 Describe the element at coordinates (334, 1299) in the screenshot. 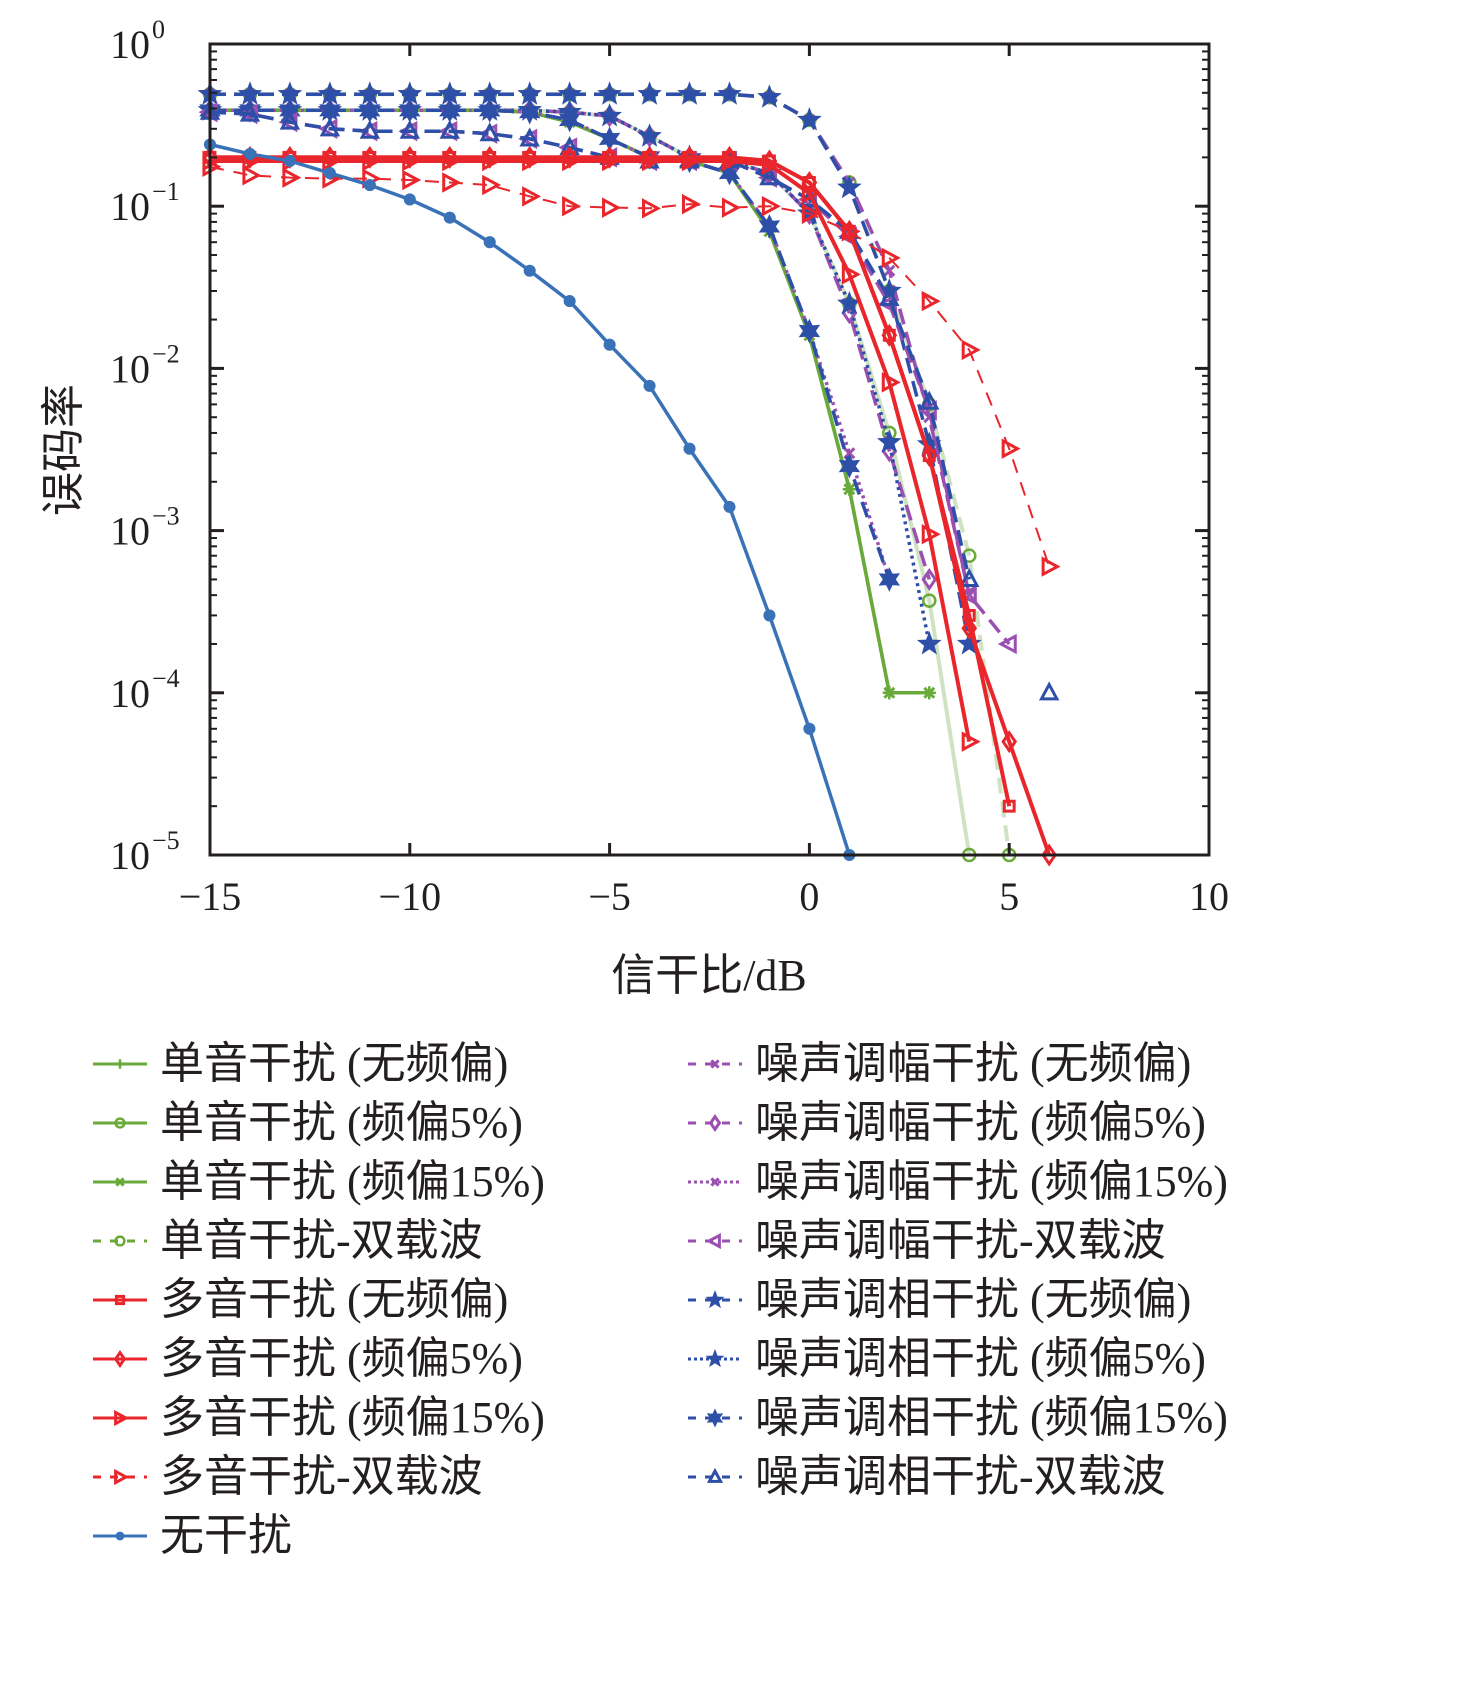

I see `legend-label: 多音干扰 (无频偏)` at that location.